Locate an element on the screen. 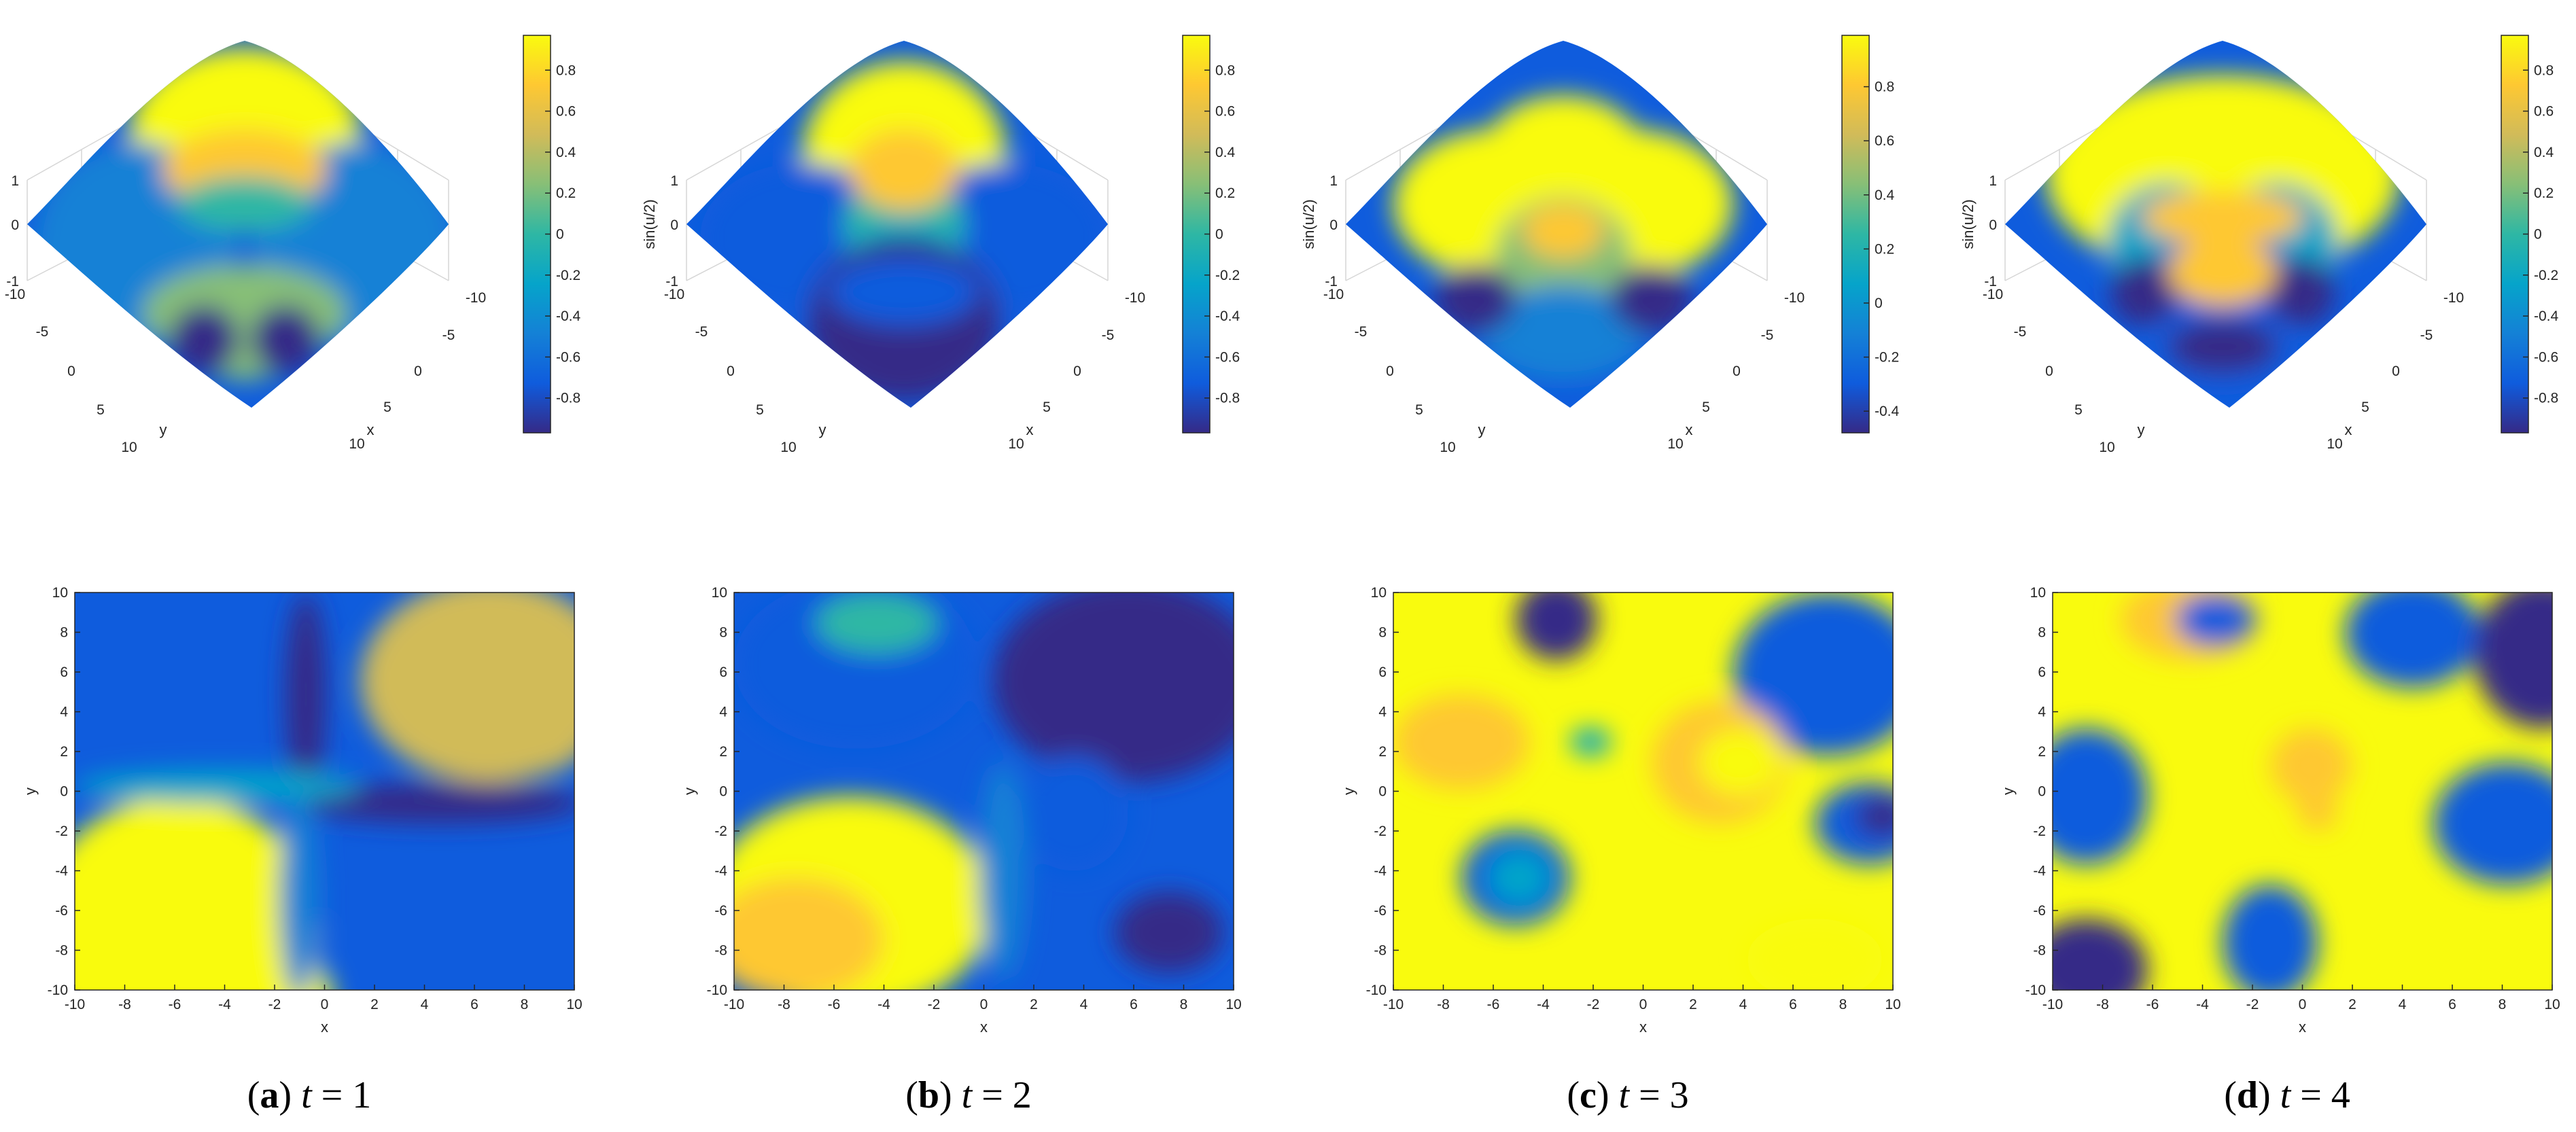 The height and width of the screenshot is (1132, 2576). caption-equation: = 2 is located at coordinates (1002, 1095).